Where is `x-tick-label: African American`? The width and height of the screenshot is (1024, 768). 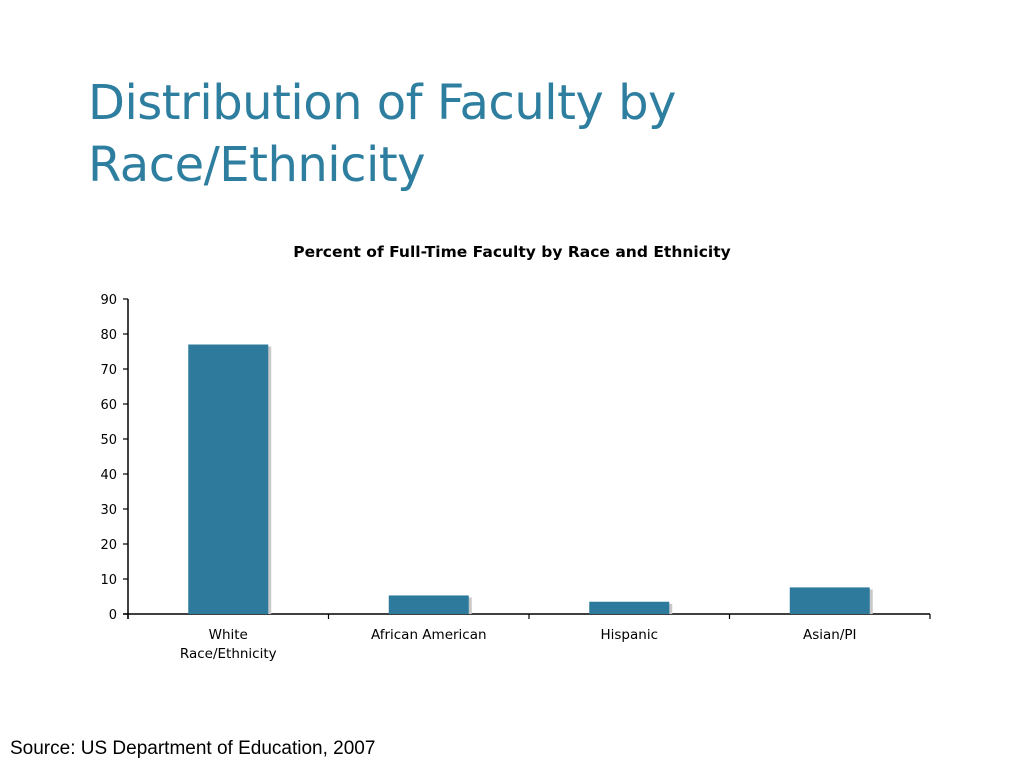
x-tick-label: African American is located at coordinates (429, 635).